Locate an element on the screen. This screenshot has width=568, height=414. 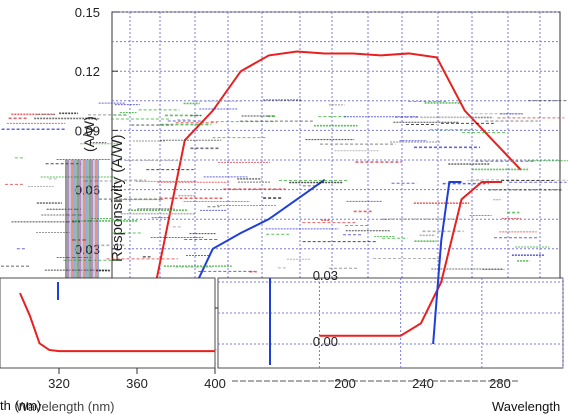
y-tick-label: 0.00 is located at coordinates (325, 341).